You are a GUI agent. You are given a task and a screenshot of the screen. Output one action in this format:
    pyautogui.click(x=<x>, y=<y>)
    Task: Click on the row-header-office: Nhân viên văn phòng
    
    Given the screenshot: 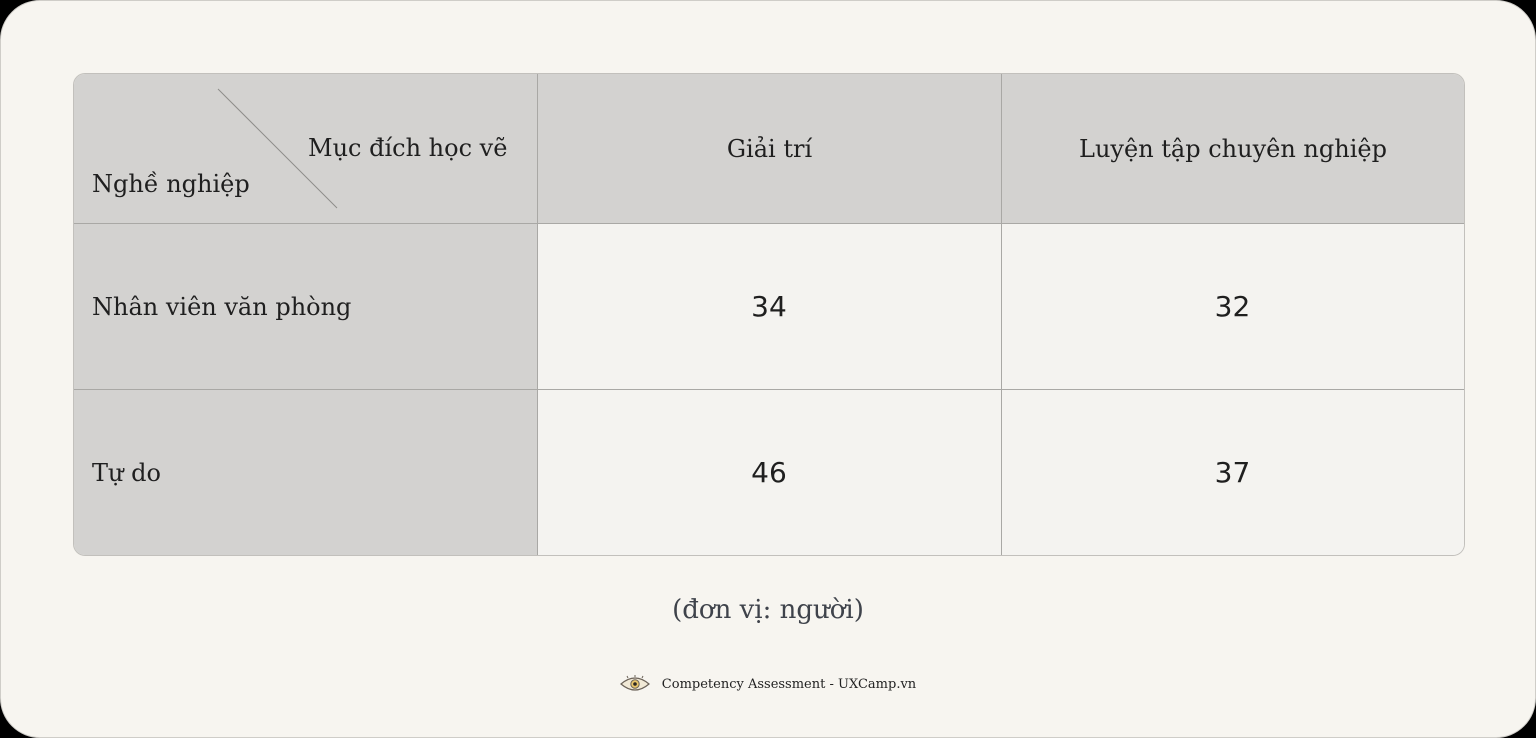 What is the action you would take?
    pyautogui.click(x=305, y=306)
    